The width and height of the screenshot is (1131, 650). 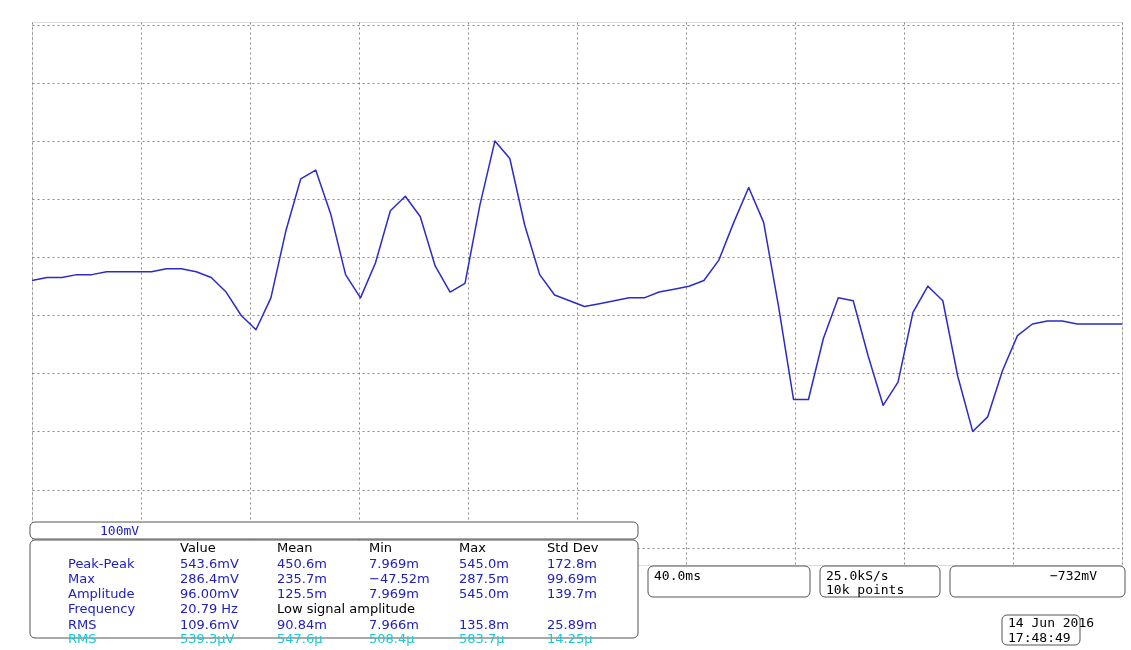 What do you see at coordinates (209, 624) in the screenshot?
I see `text: 109.6mV` at bounding box center [209, 624].